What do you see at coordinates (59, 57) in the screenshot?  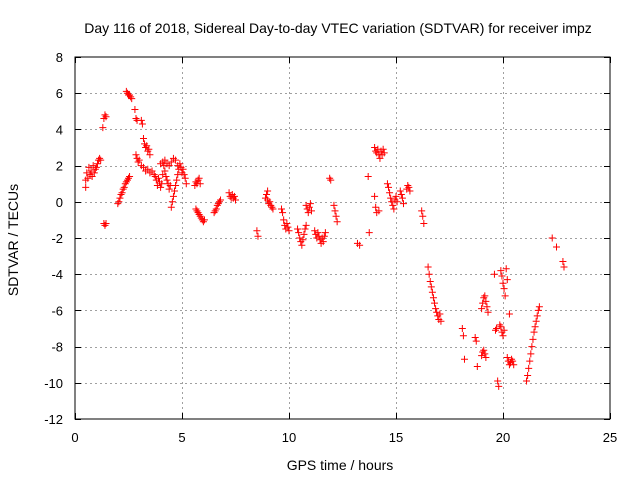 I see `y-tick-label: 8` at bounding box center [59, 57].